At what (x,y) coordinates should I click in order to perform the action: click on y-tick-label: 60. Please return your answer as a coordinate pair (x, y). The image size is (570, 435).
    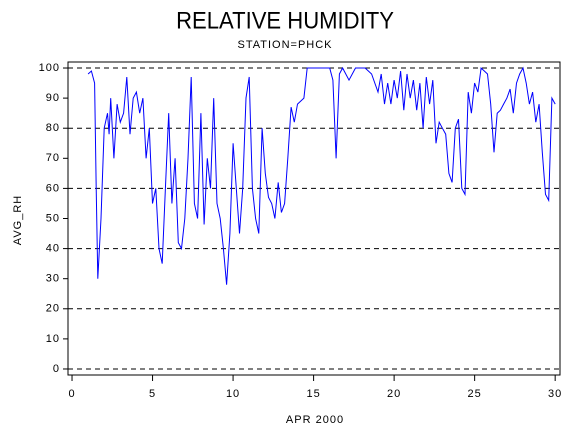
    Looking at the image, I should click on (53, 188).